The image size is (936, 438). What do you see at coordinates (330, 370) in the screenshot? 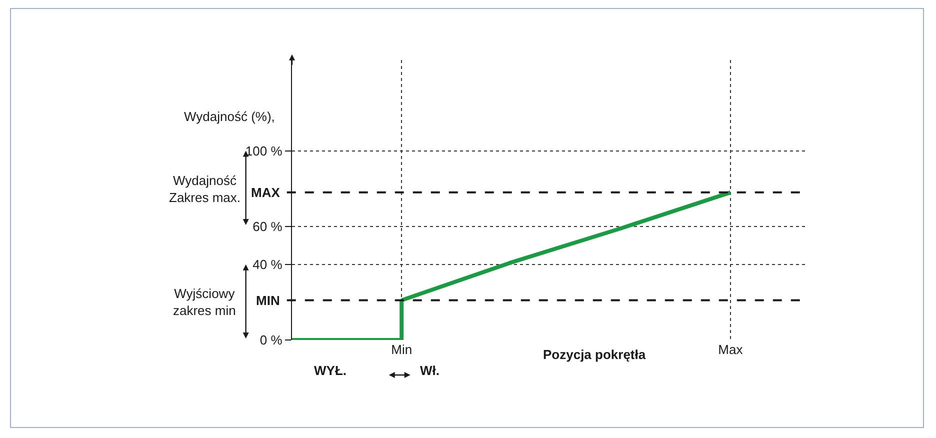
I see `text: WYŁ.` at bounding box center [330, 370].